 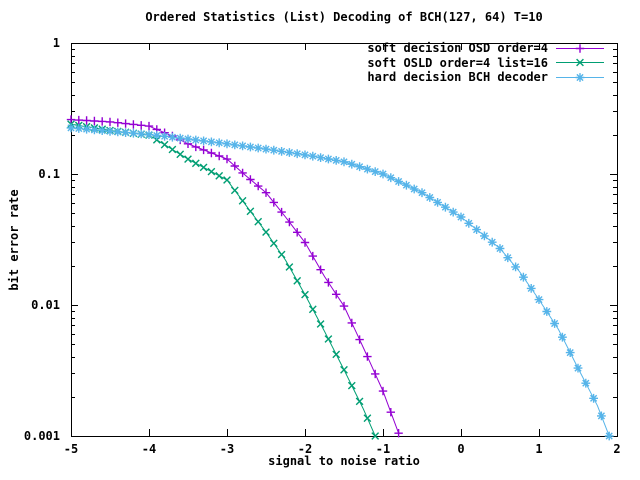 What do you see at coordinates (457, 77) in the screenshot?
I see `legend-label: hard decision BCH decoder` at bounding box center [457, 77].